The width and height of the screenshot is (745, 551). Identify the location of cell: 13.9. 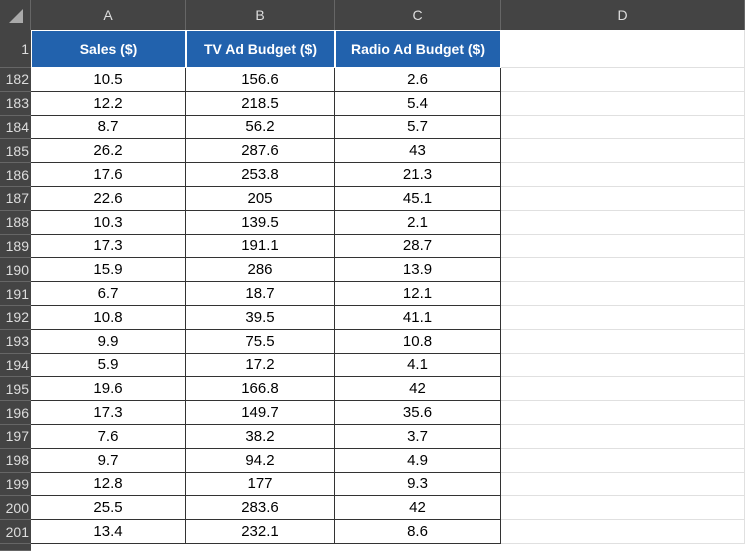
(418, 270).